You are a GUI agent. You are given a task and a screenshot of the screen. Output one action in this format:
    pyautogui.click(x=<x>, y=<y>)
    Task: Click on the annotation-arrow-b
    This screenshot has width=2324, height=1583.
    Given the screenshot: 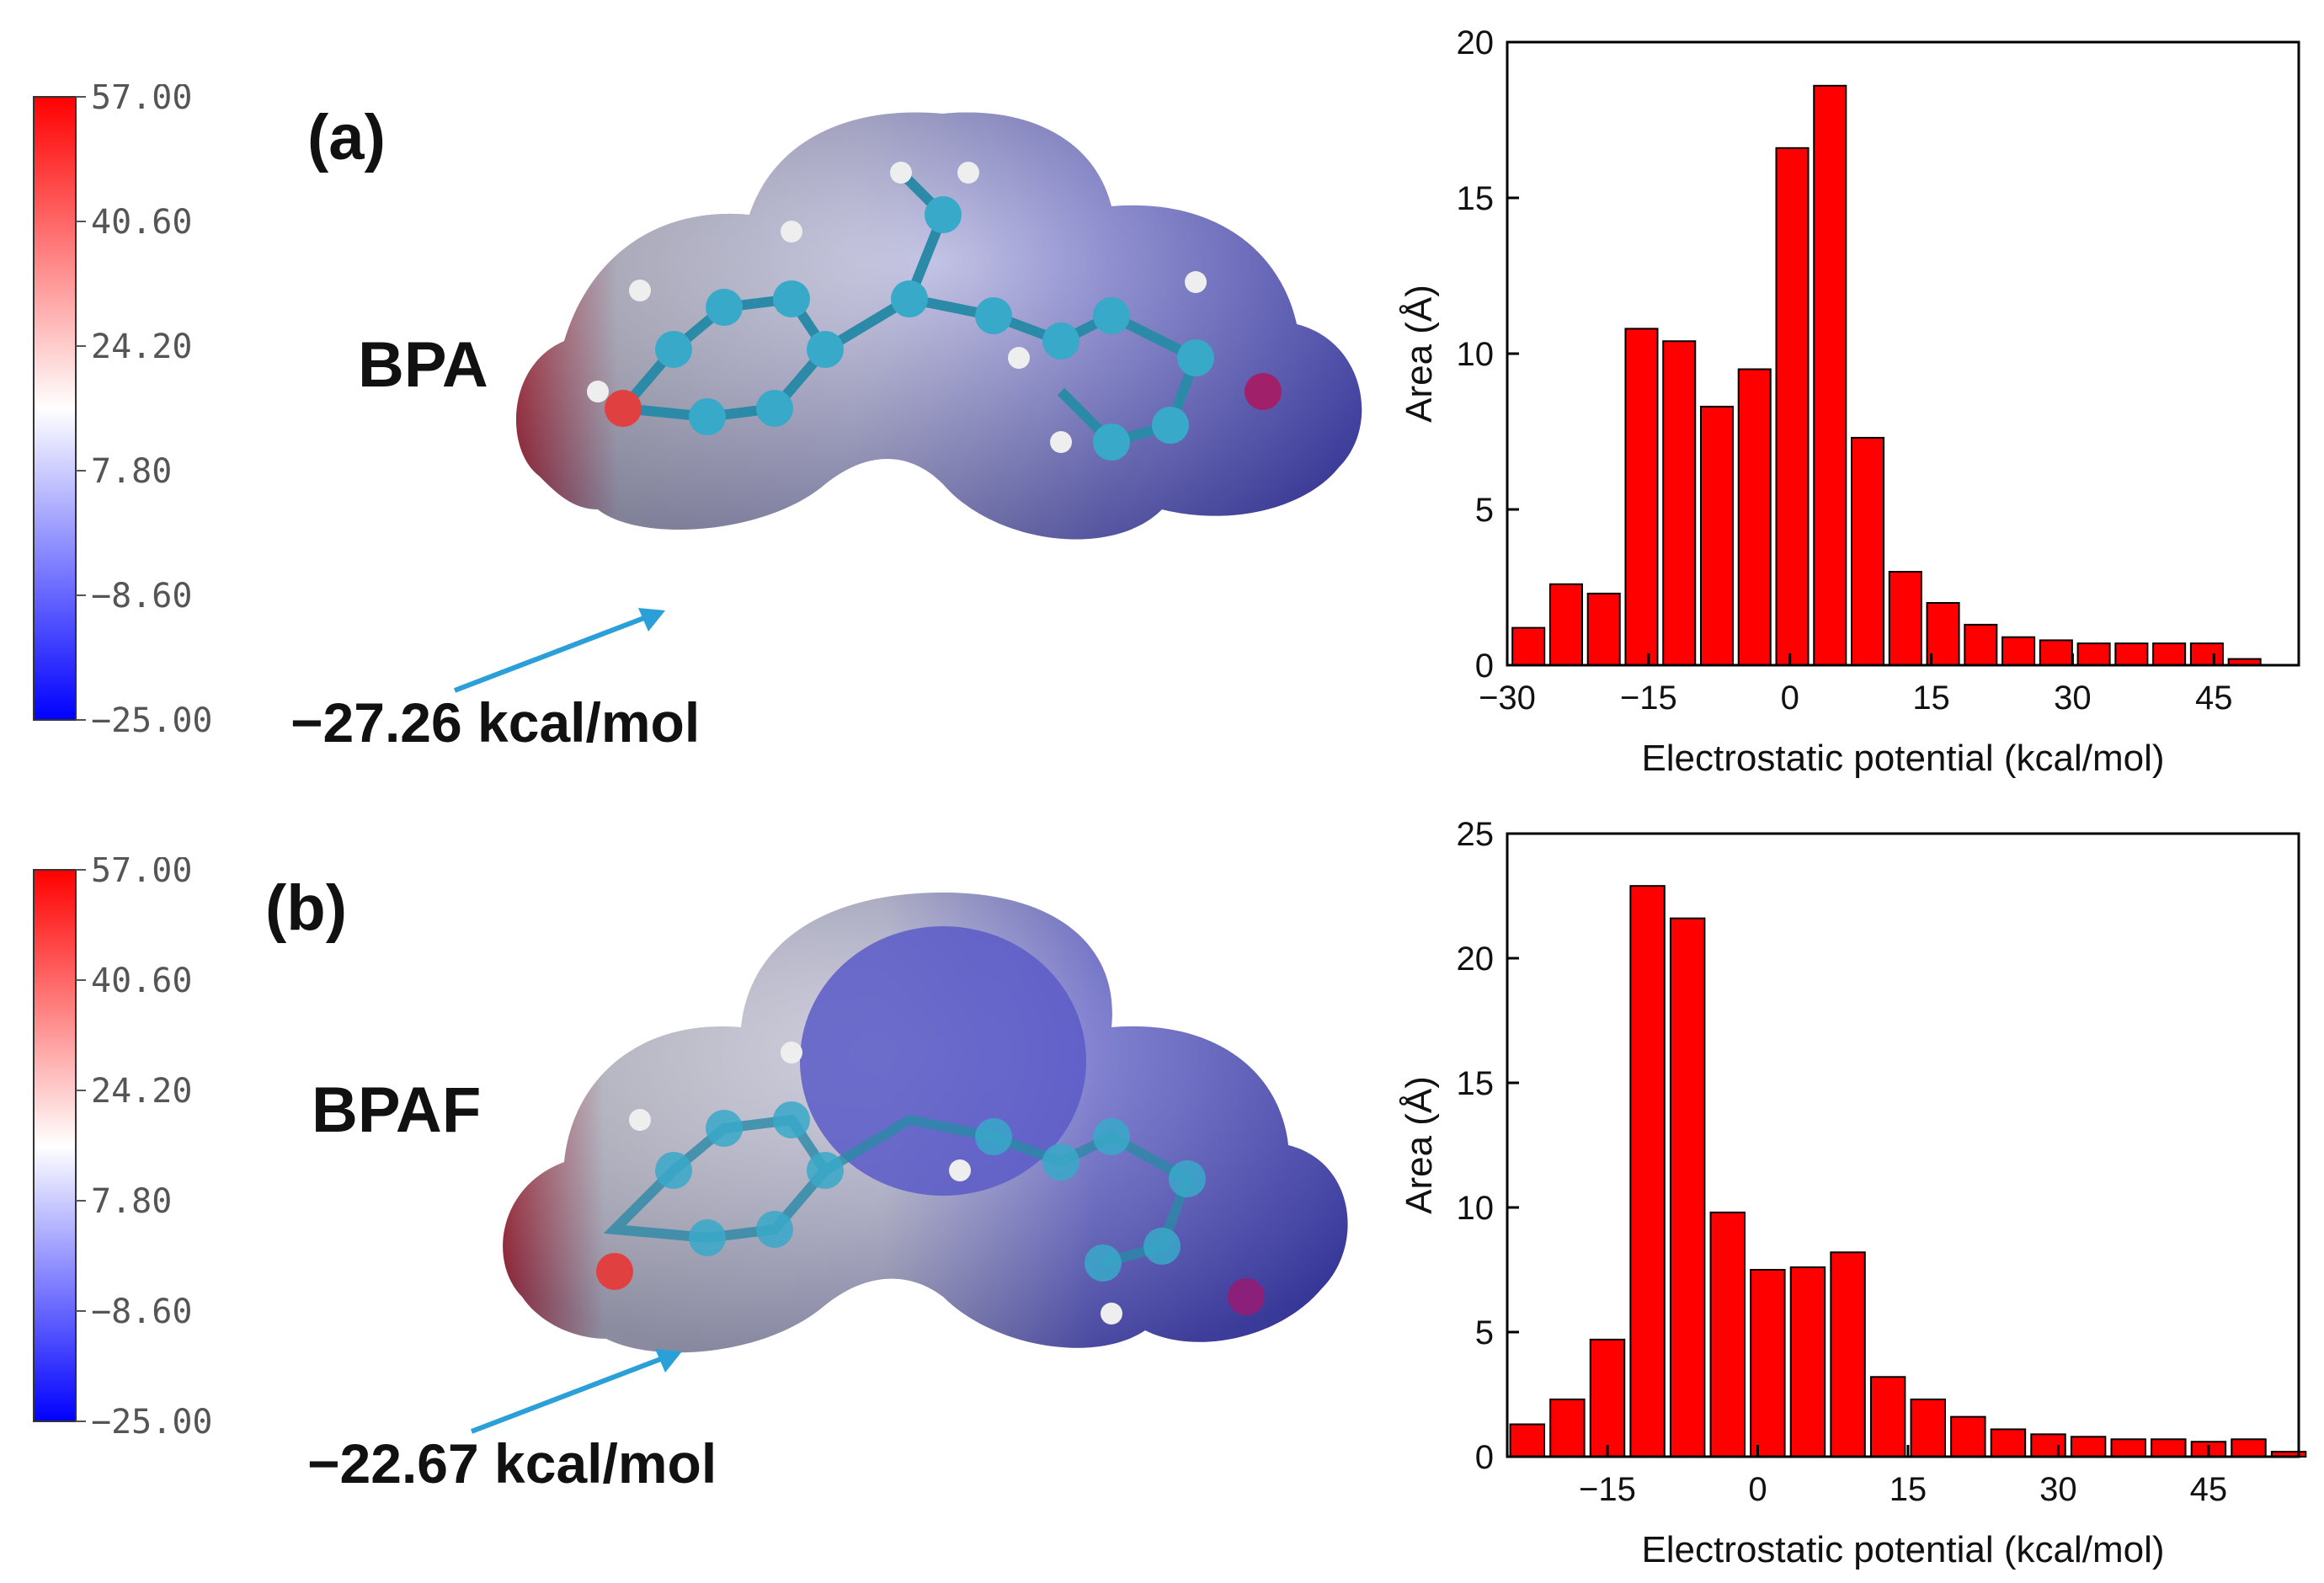 What is the action you would take?
    pyautogui.click(x=576, y=1391)
    